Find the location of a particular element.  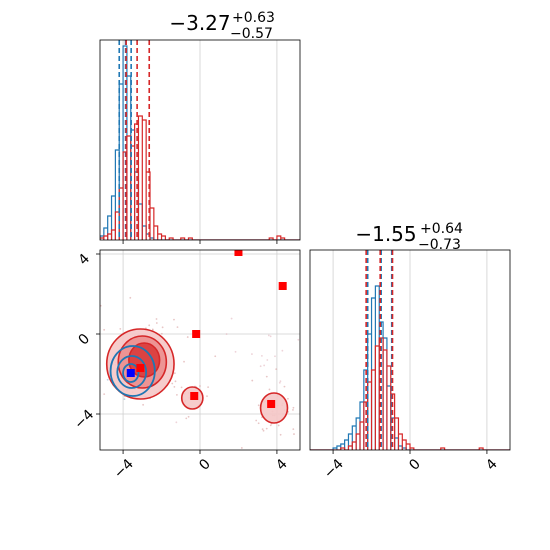

joint-blue-contours is located at coordinates (132, 371).